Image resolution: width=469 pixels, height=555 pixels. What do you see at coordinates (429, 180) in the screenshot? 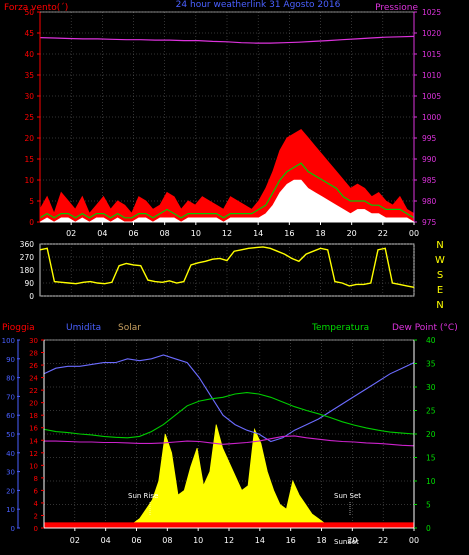
I see `y-right-tick-label: 985` at bounding box center [429, 180].